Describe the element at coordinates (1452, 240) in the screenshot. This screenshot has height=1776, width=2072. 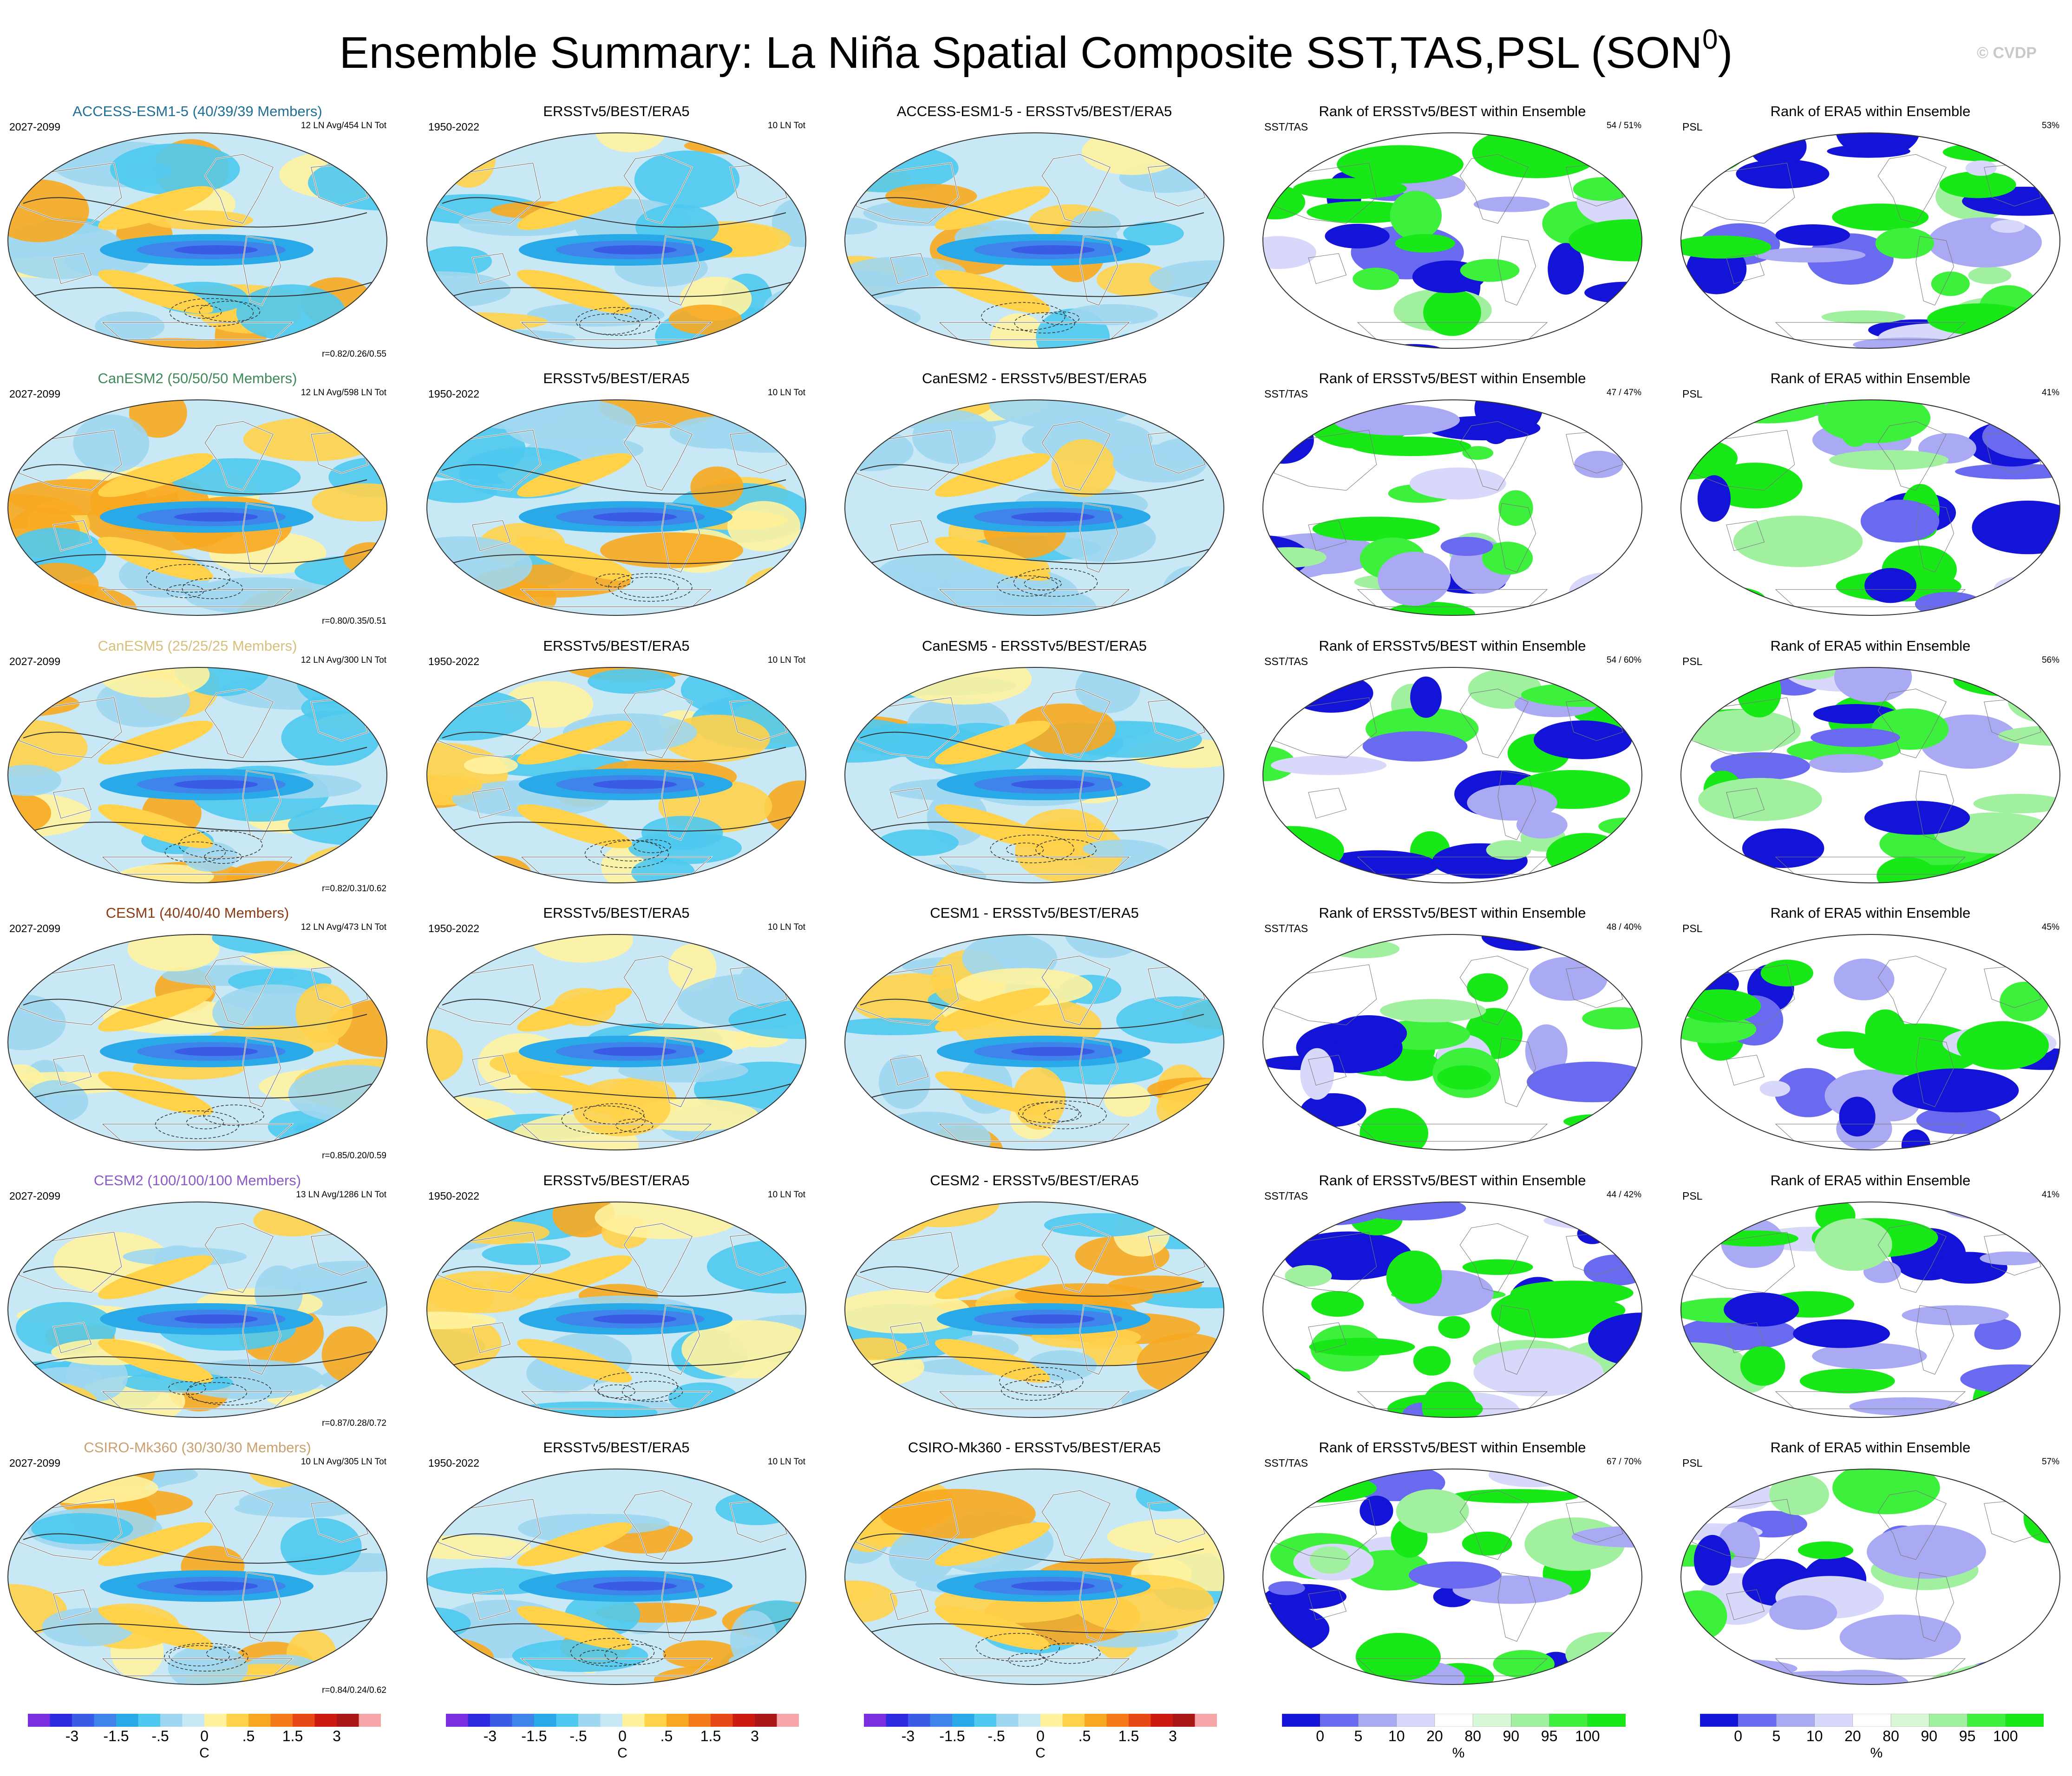
I see `rank-sst-map` at that location.